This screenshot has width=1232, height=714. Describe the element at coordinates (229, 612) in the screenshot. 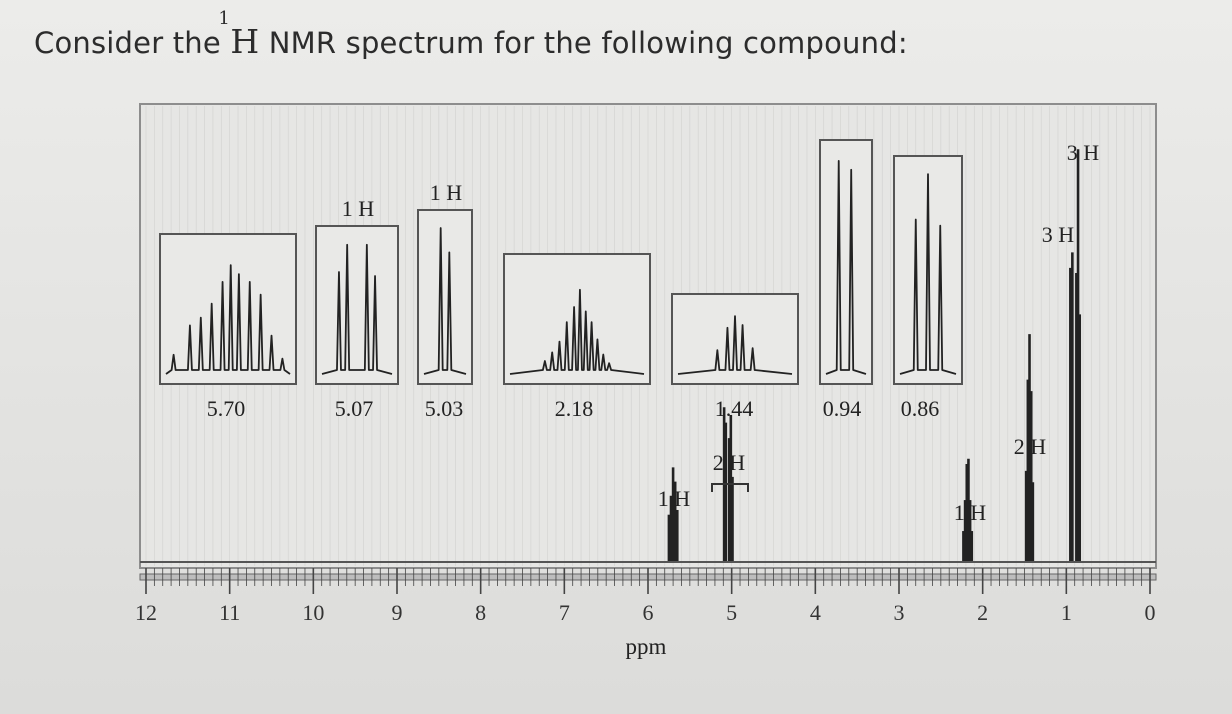

I see `tick-label: 11` at that location.